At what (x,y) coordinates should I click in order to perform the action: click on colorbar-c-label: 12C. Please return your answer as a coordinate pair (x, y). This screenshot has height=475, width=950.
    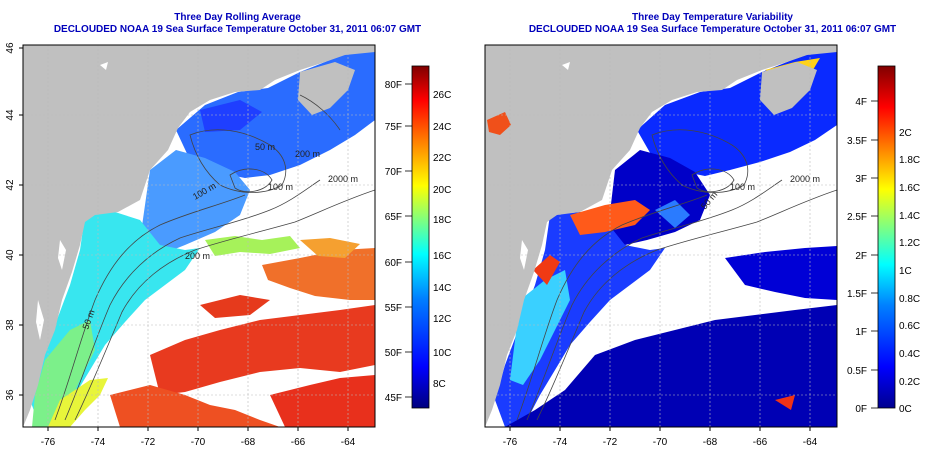
    Looking at the image, I should click on (442, 319).